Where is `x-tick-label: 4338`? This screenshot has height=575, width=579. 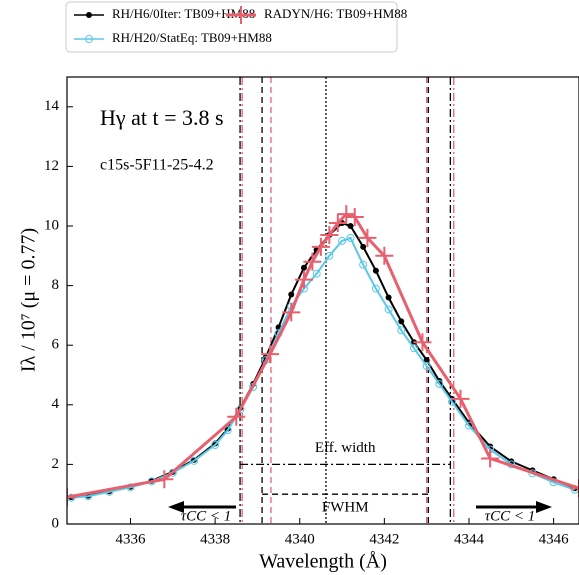 x-tick-label: 4338 is located at coordinates (215, 539).